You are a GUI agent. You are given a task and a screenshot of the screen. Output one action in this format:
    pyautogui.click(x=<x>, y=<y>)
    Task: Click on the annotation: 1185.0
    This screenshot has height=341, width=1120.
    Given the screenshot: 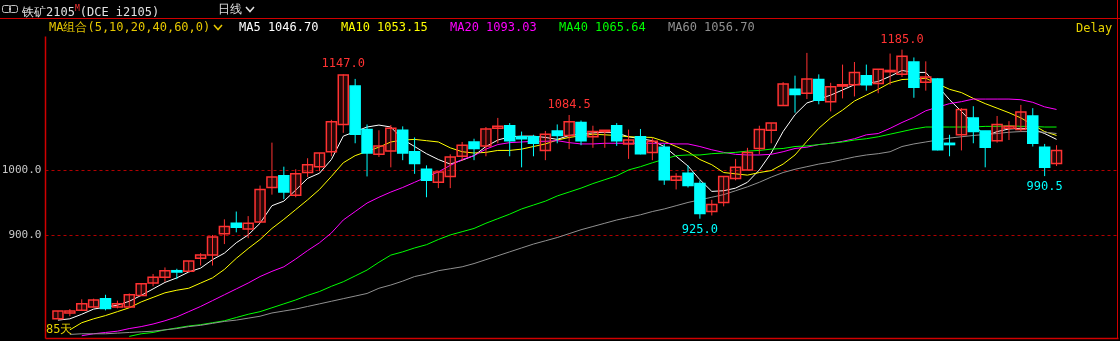 What is the action you would take?
    pyautogui.click(x=902, y=38)
    